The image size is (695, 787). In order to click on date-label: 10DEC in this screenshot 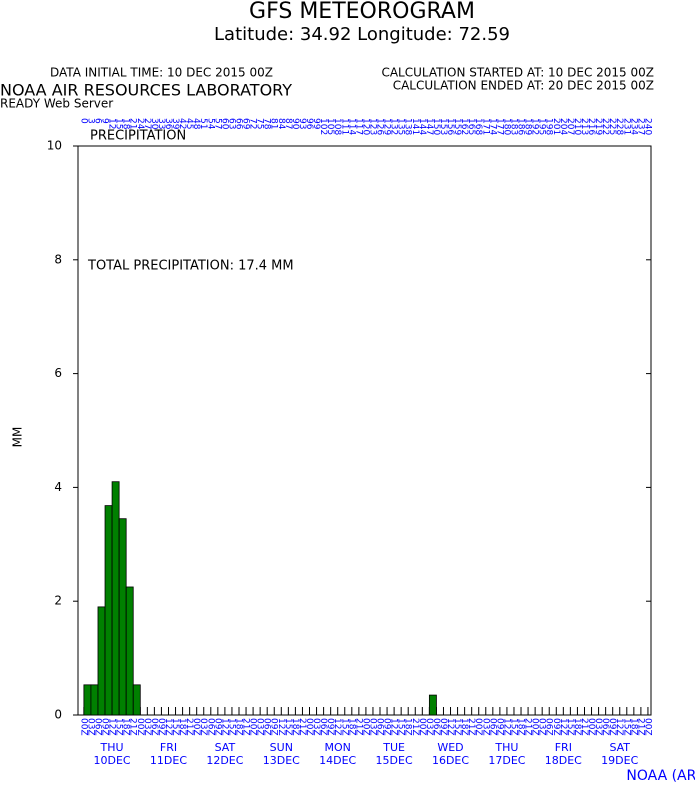, I will do `click(112, 760)`.